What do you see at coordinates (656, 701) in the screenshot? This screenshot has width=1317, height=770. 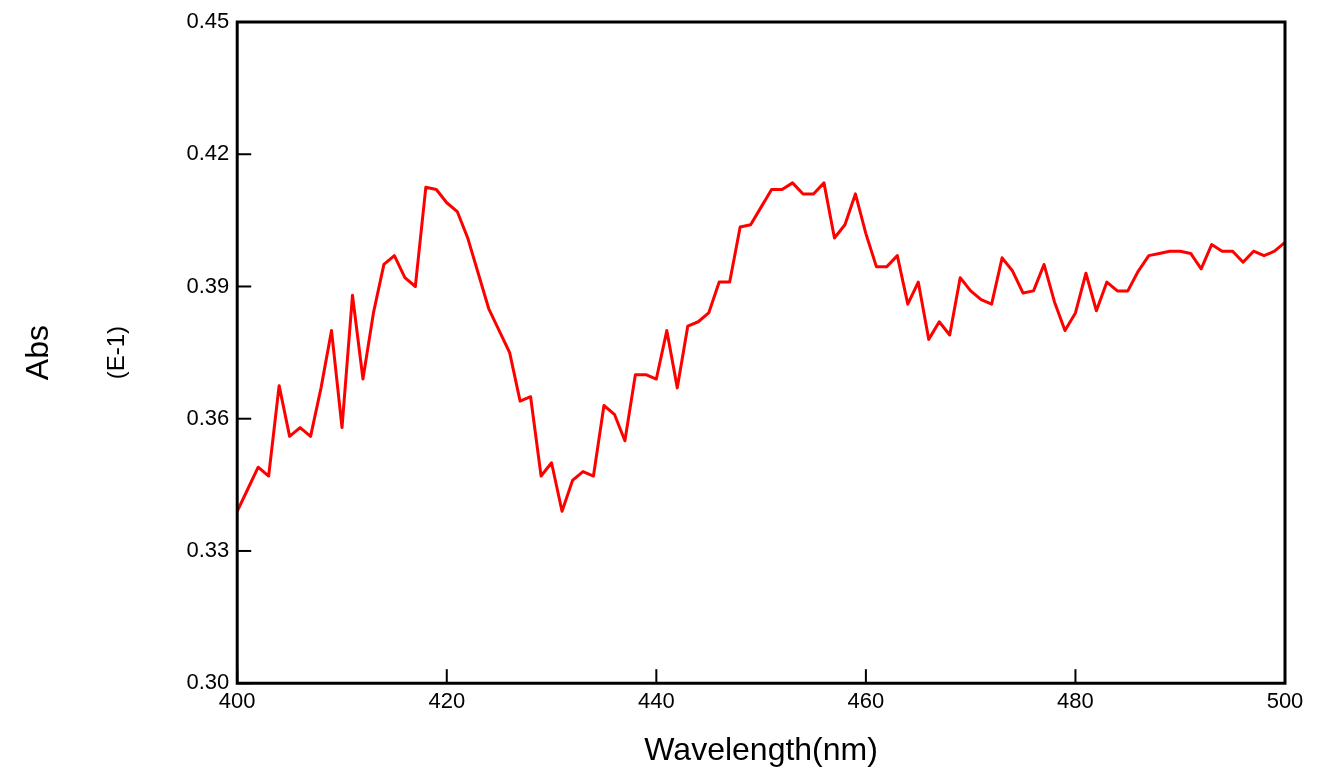 I see `x-tick-label: 440` at bounding box center [656, 701].